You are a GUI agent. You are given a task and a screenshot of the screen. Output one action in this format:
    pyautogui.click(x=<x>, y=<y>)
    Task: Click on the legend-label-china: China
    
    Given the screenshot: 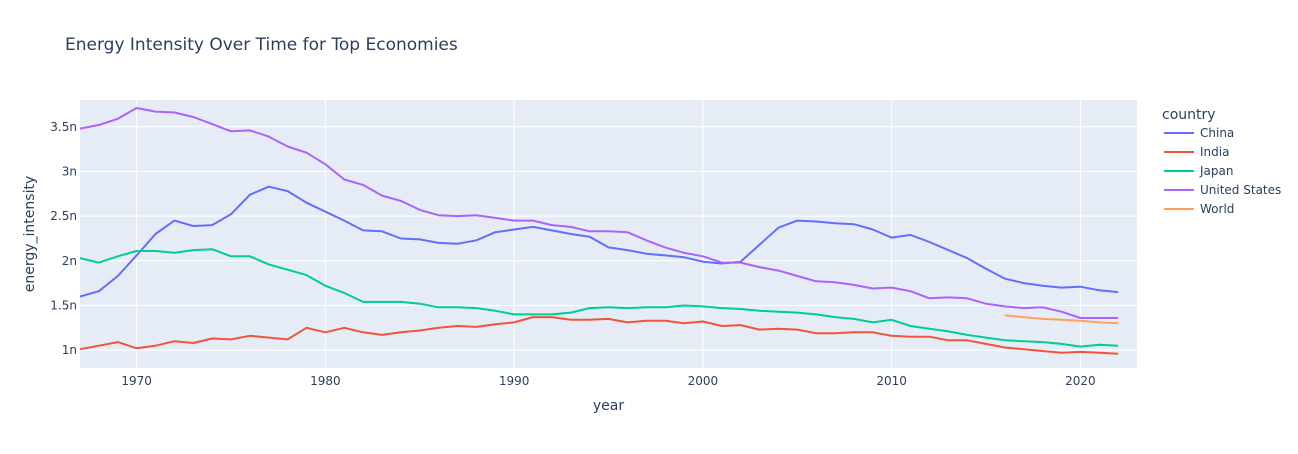 What is the action you would take?
    pyautogui.click(x=1217, y=133)
    